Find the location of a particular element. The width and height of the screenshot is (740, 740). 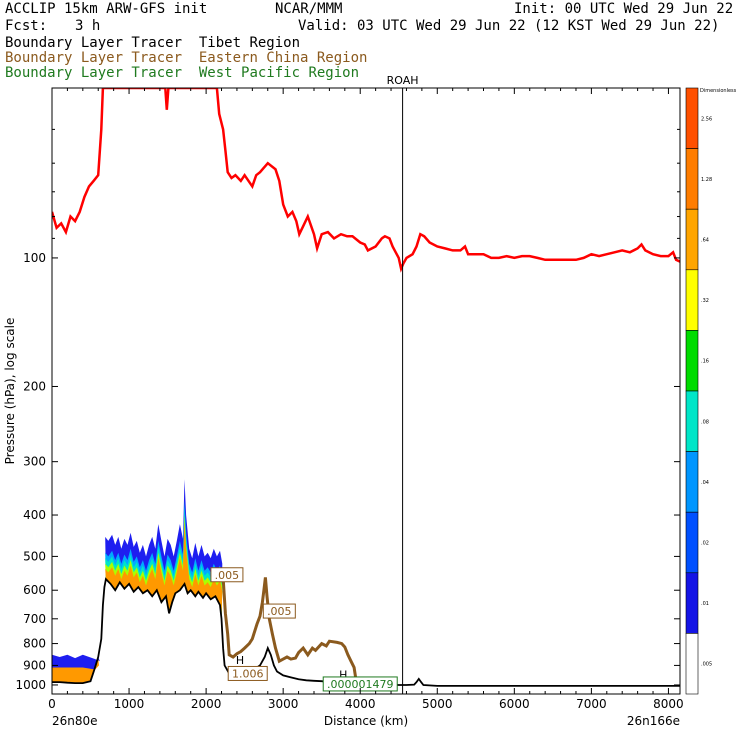

model-title: ACCLIP 15km ARW-GFS init is located at coordinates (106, 9).